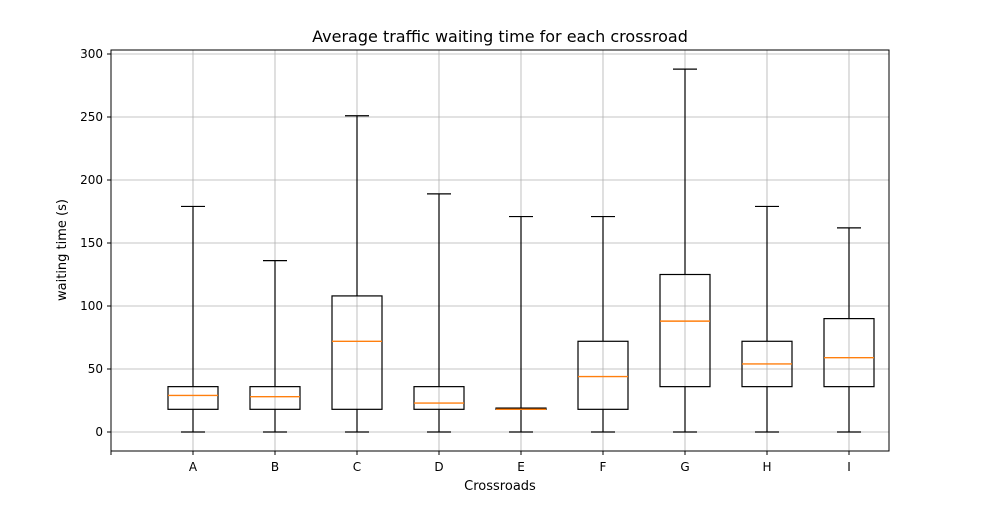 This screenshot has height=505, width=1000. Describe the element at coordinates (849, 467) in the screenshot. I see `x-tick-label: I` at that location.